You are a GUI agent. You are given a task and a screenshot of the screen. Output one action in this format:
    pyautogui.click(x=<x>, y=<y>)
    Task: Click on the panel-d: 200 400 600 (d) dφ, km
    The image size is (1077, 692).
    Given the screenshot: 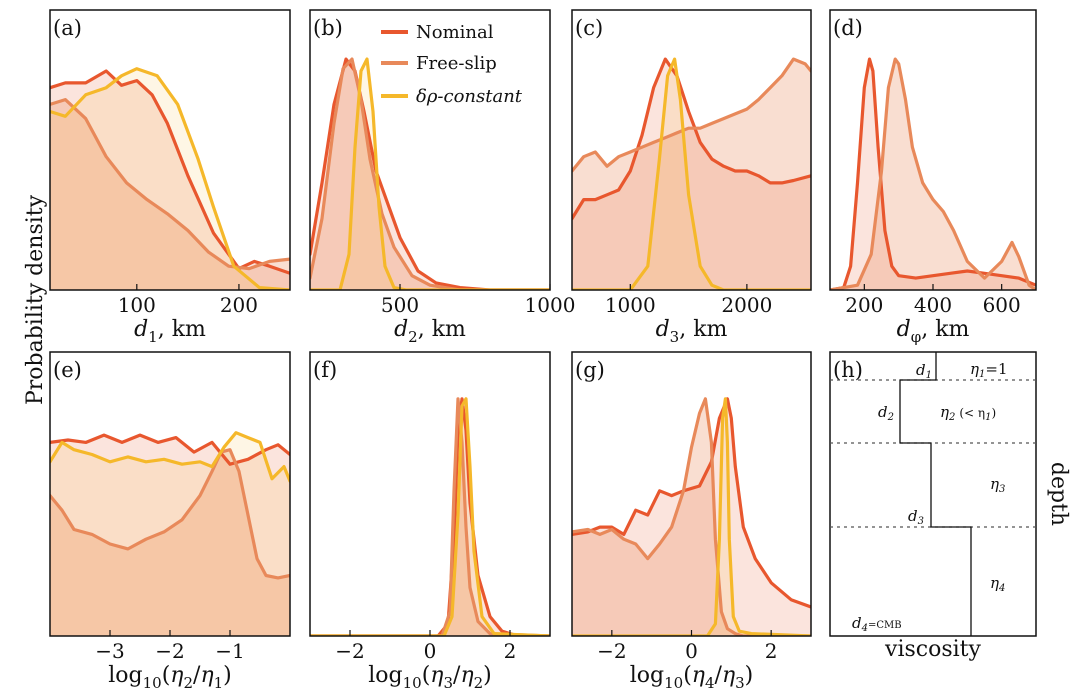 What is the action you would take?
    pyautogui.click(x=933, y=177)
    